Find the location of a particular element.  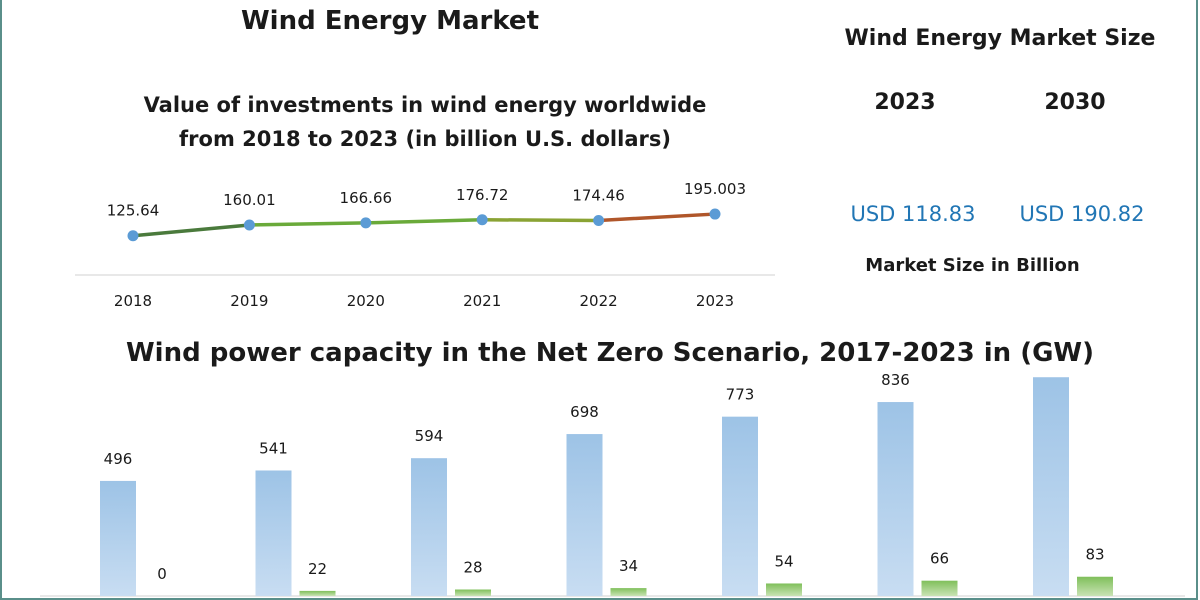

bar-secondary-data-label: 22 is located at coordinates (317, 569).